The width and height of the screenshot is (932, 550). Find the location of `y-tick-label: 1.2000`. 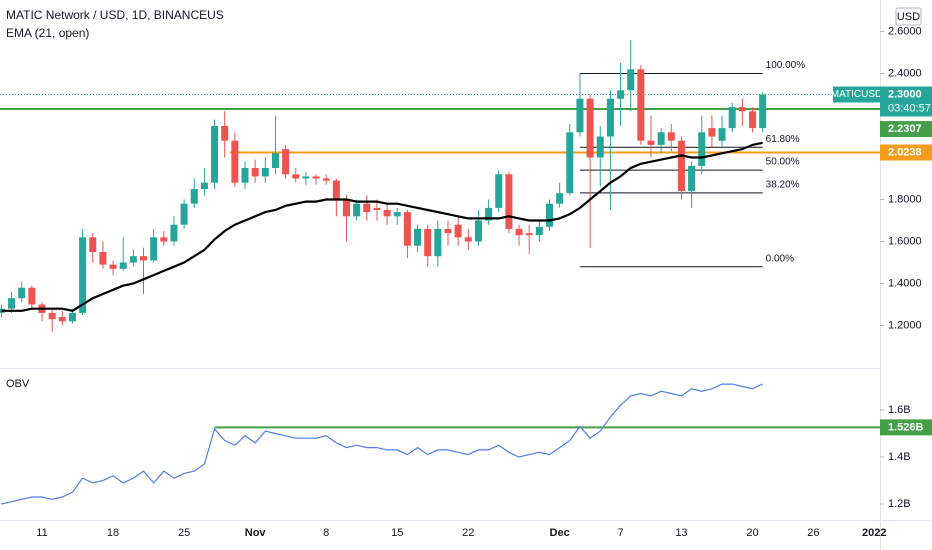

y-tick-label: 1.2000 is located at coordinates (905, 325).